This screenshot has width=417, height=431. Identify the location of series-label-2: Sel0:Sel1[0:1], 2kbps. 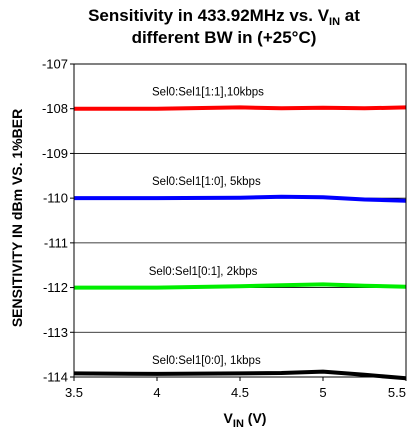
(203, 272).